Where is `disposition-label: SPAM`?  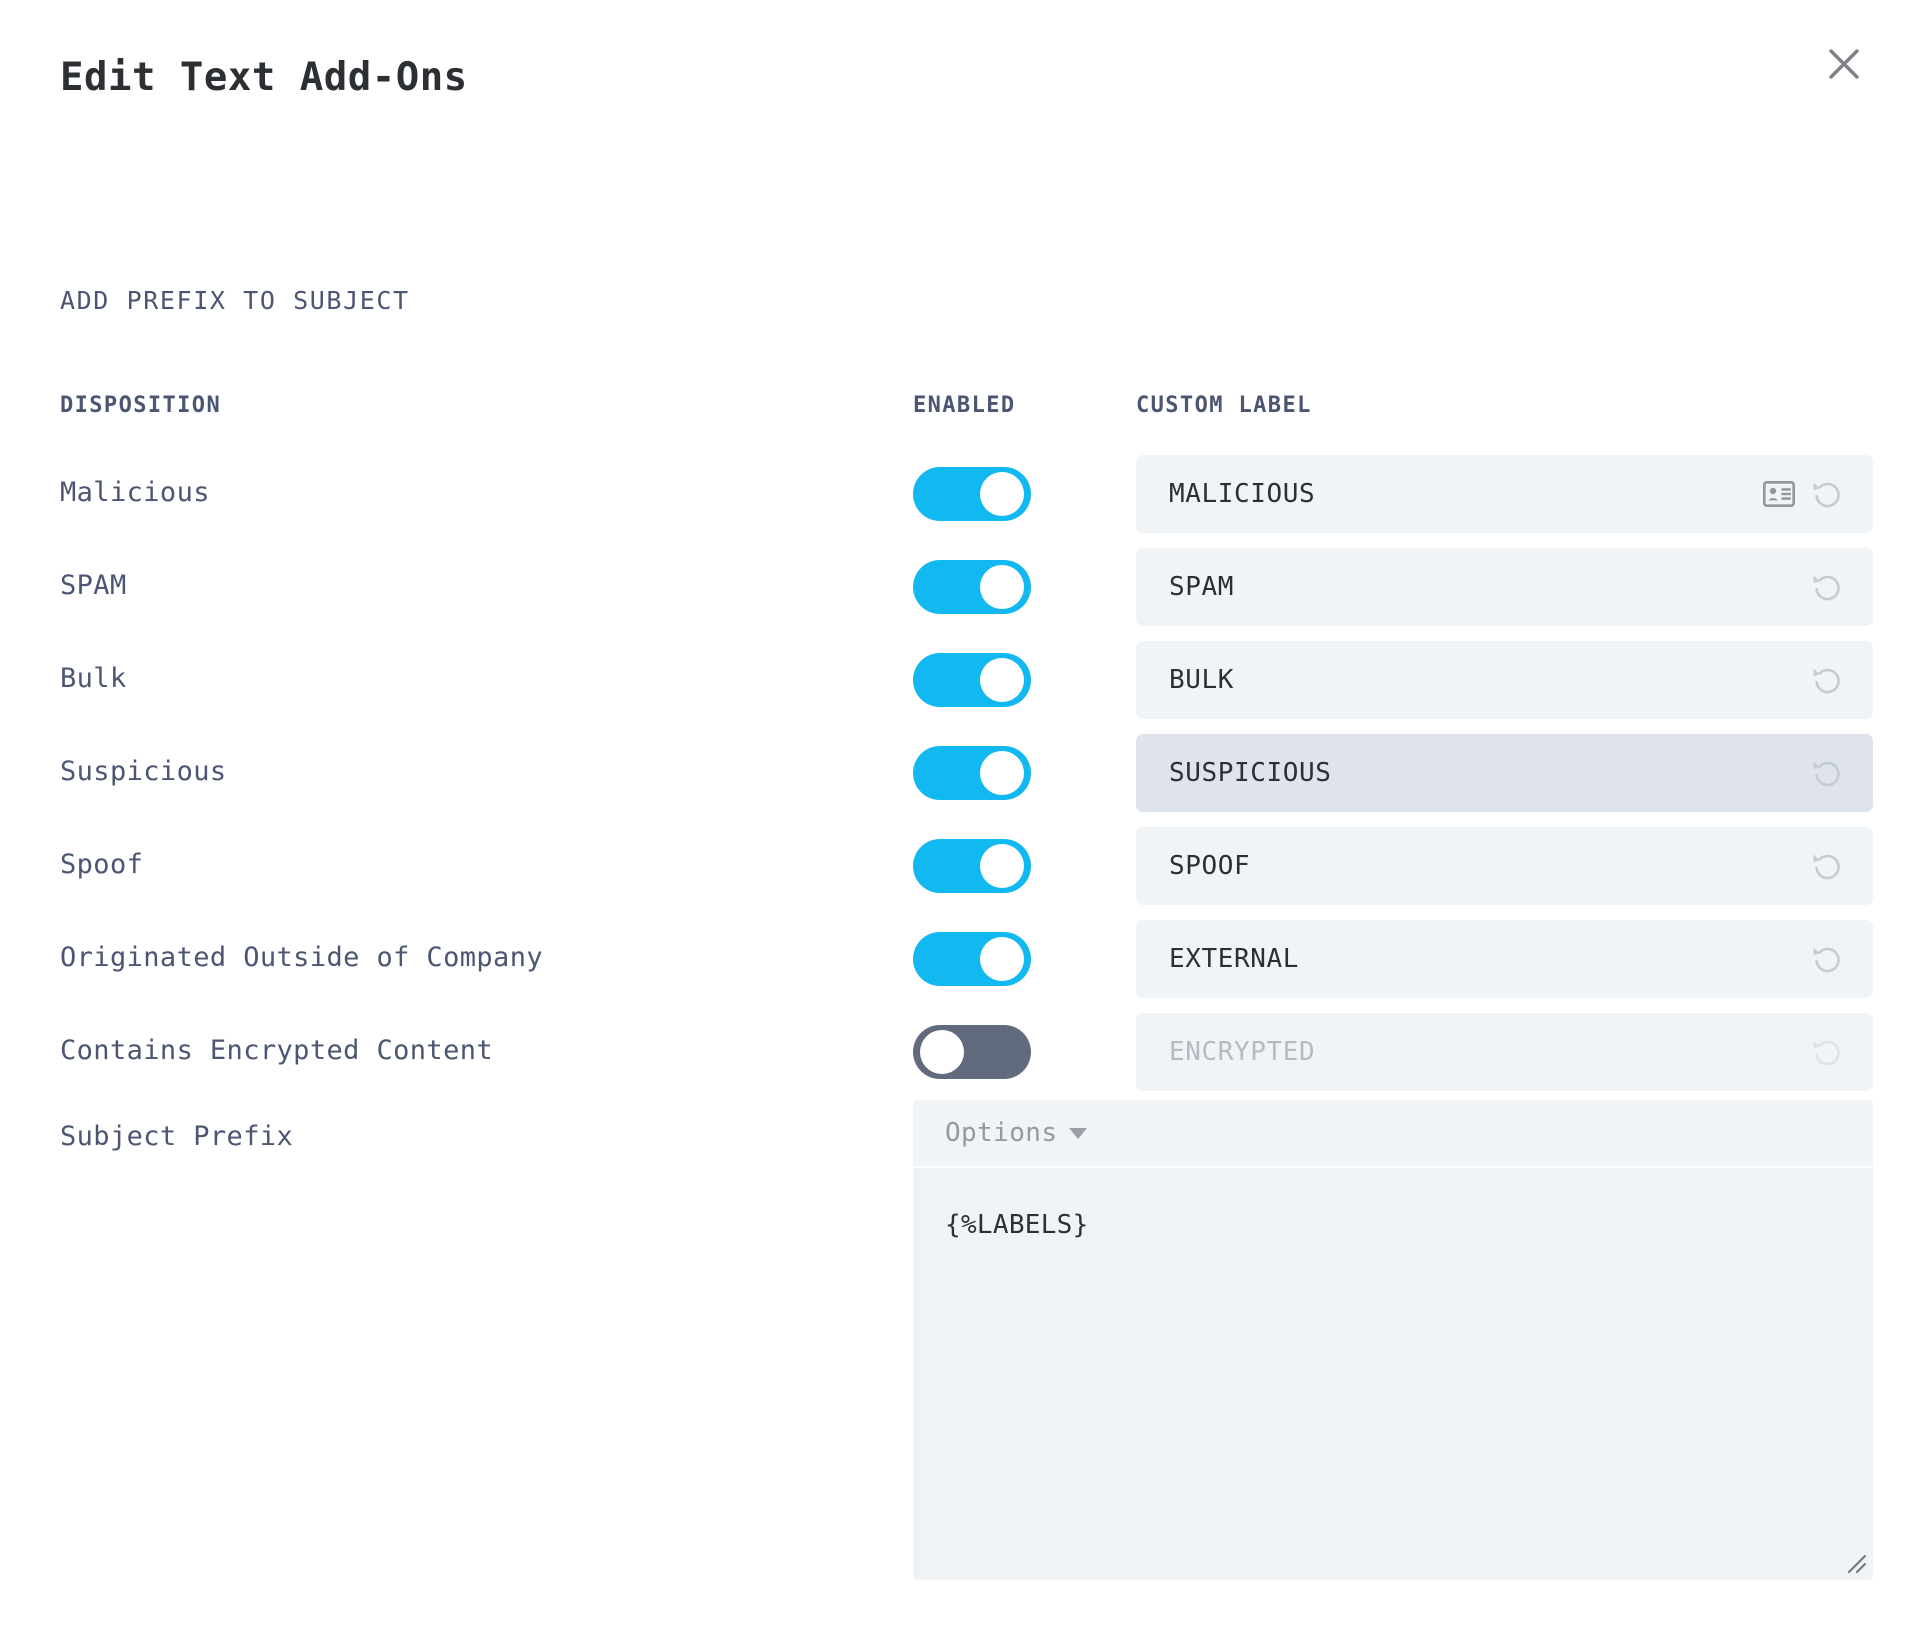 disposition-label: SPAM is located at coordinates (93, 585).